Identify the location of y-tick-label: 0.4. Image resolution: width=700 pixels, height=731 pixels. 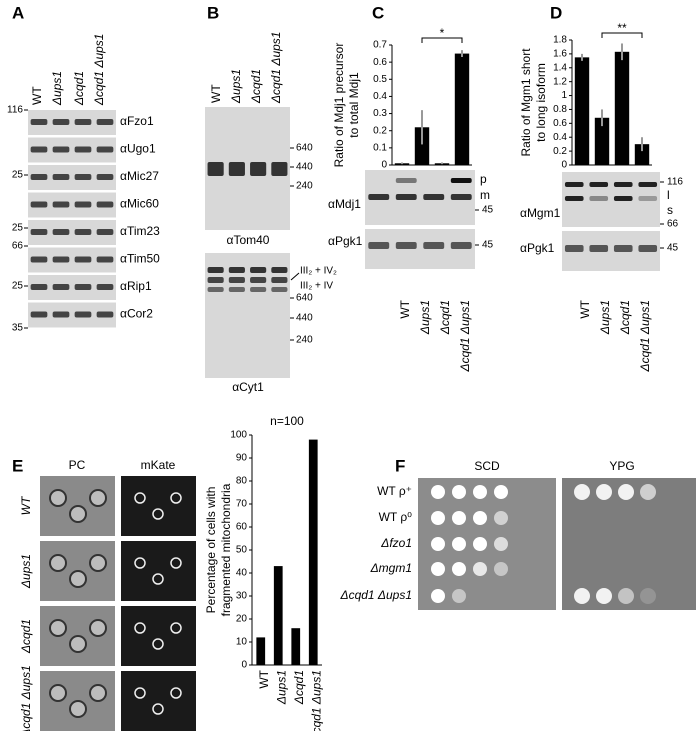
(380, 96).